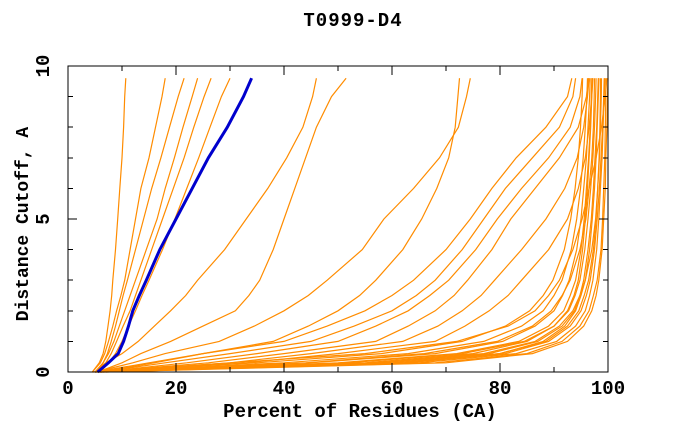  I want to click on x-tick-label: 40, so click(284, 389).